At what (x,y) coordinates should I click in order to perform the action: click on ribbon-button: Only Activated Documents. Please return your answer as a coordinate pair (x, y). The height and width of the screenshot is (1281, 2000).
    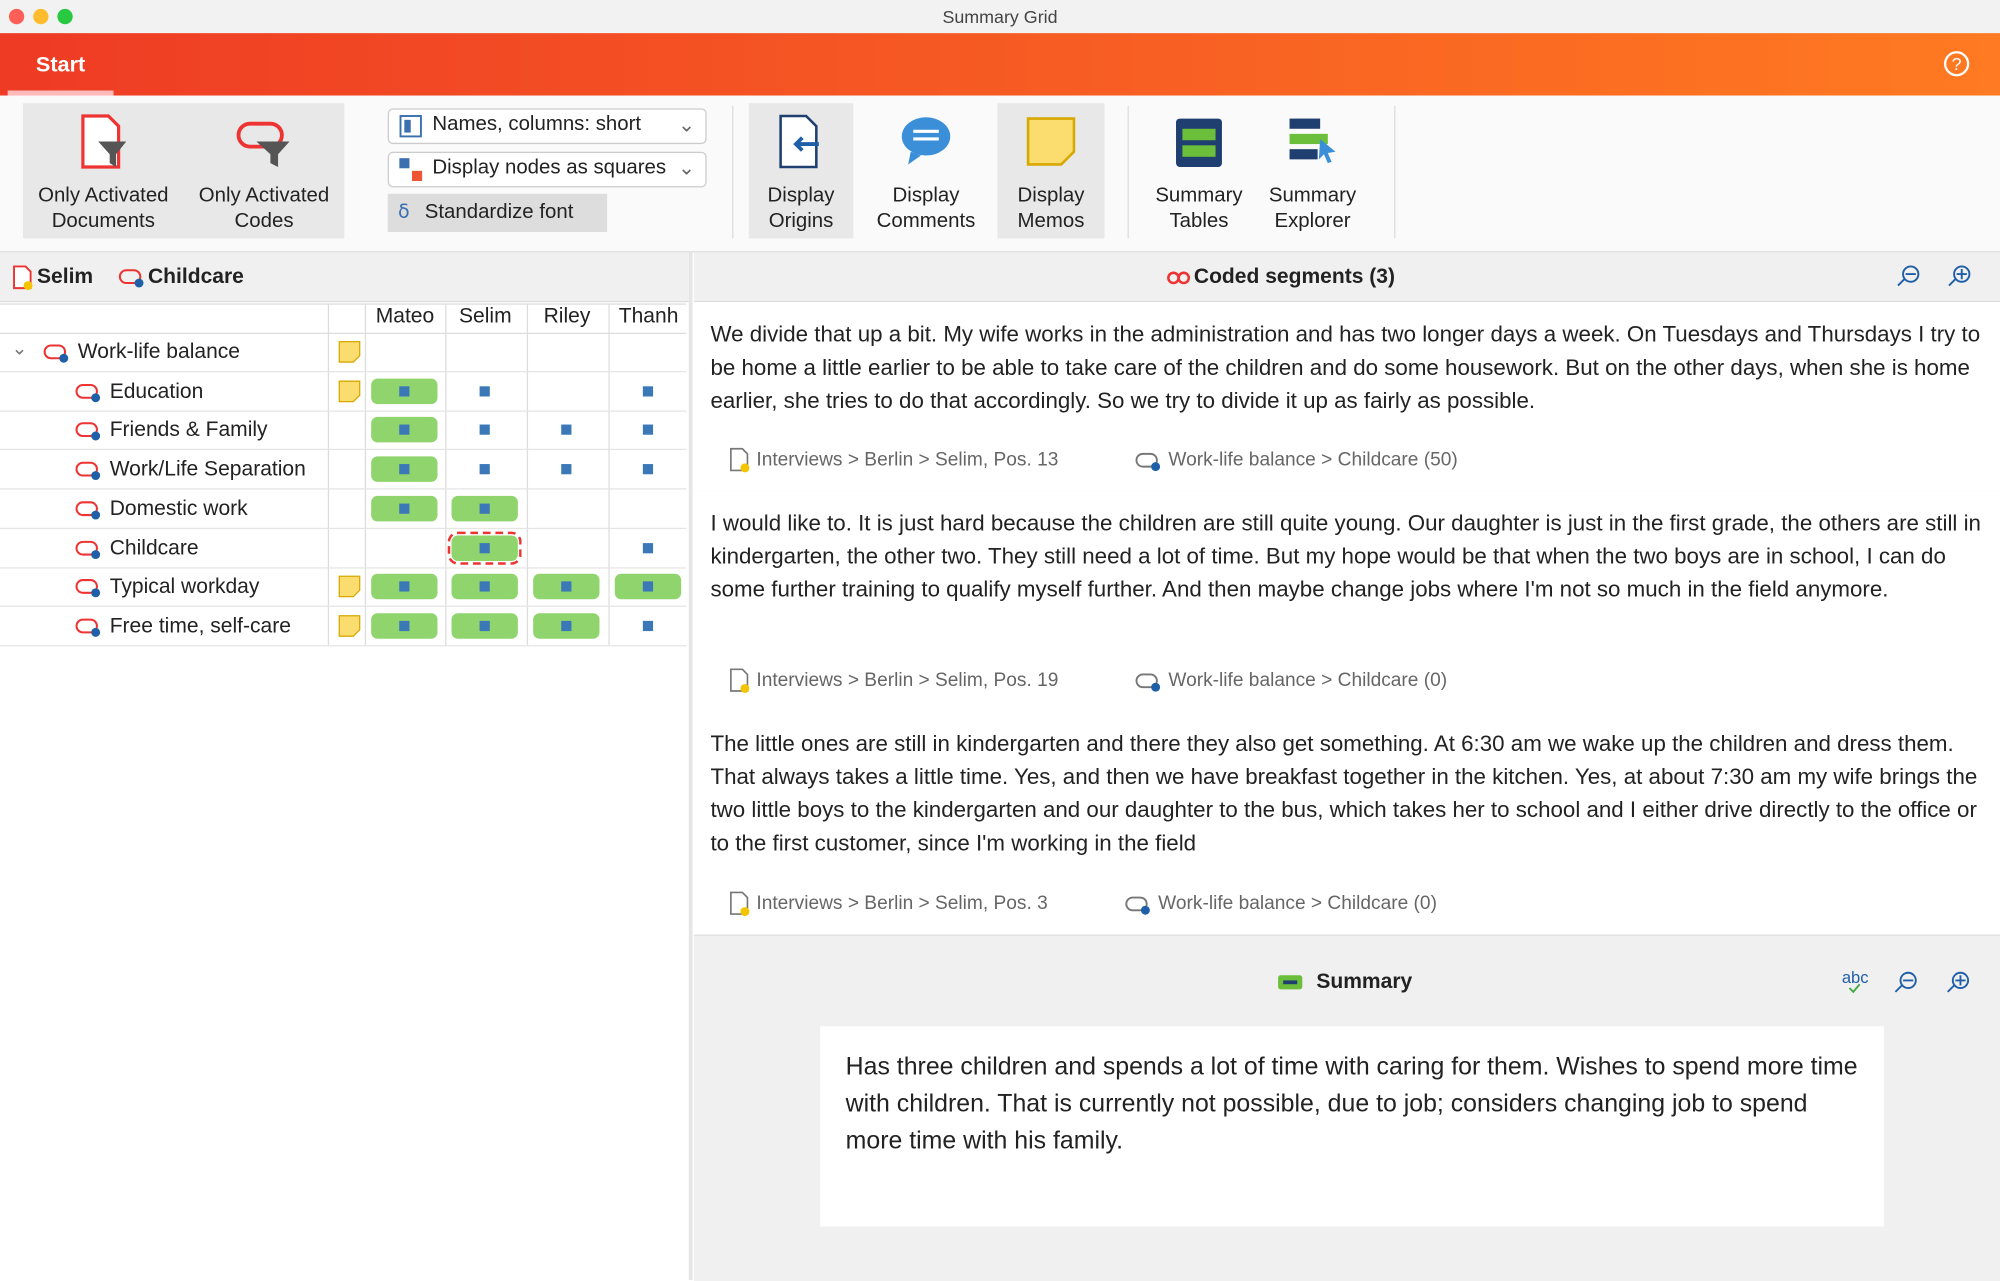
    Looking at the image, I should click on (104, 176).